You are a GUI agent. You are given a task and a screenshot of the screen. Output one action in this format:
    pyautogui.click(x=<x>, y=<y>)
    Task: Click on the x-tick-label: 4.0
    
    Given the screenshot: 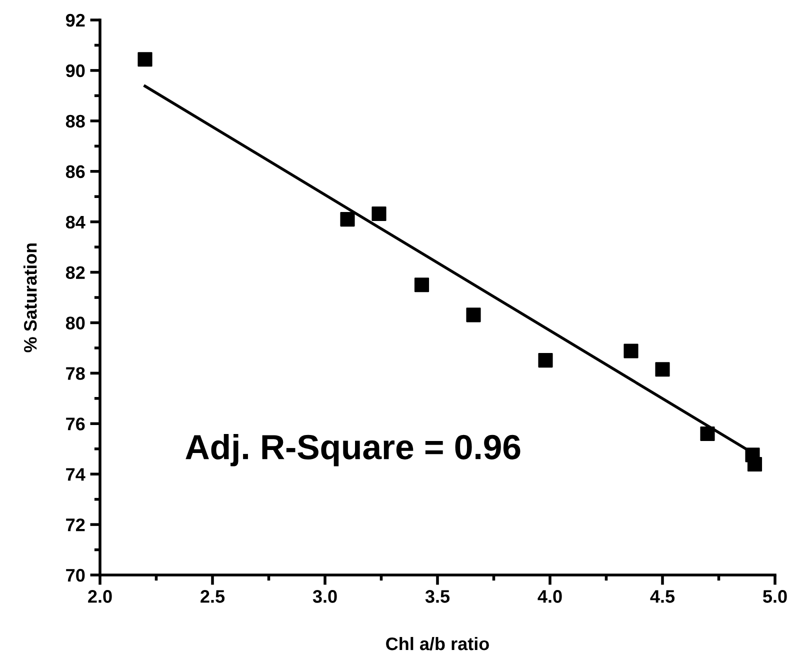 What is the action you would take?
    pyautogui.click(x=550, y=596)
    